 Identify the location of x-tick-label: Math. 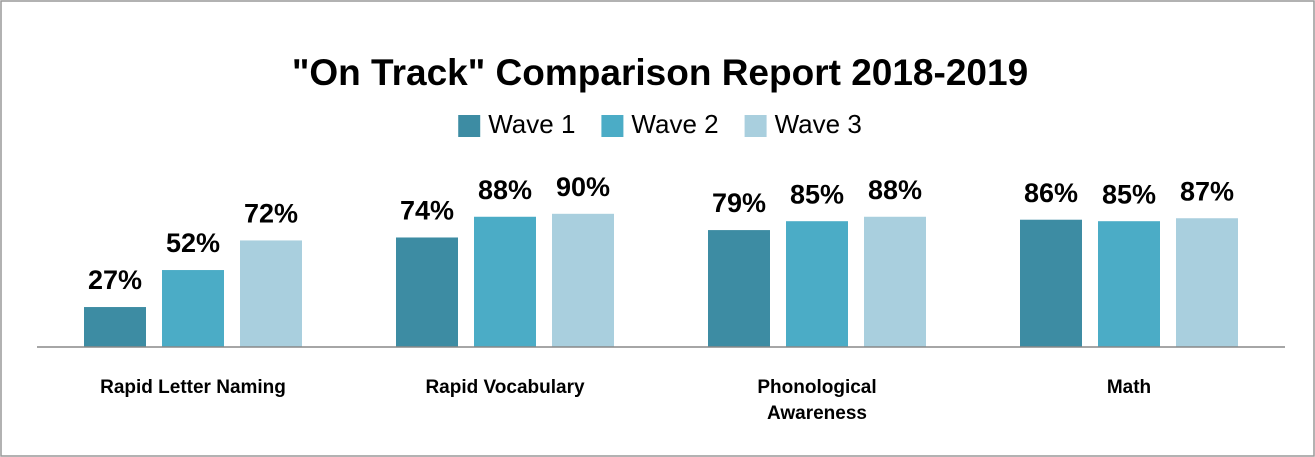
(1129, 387).